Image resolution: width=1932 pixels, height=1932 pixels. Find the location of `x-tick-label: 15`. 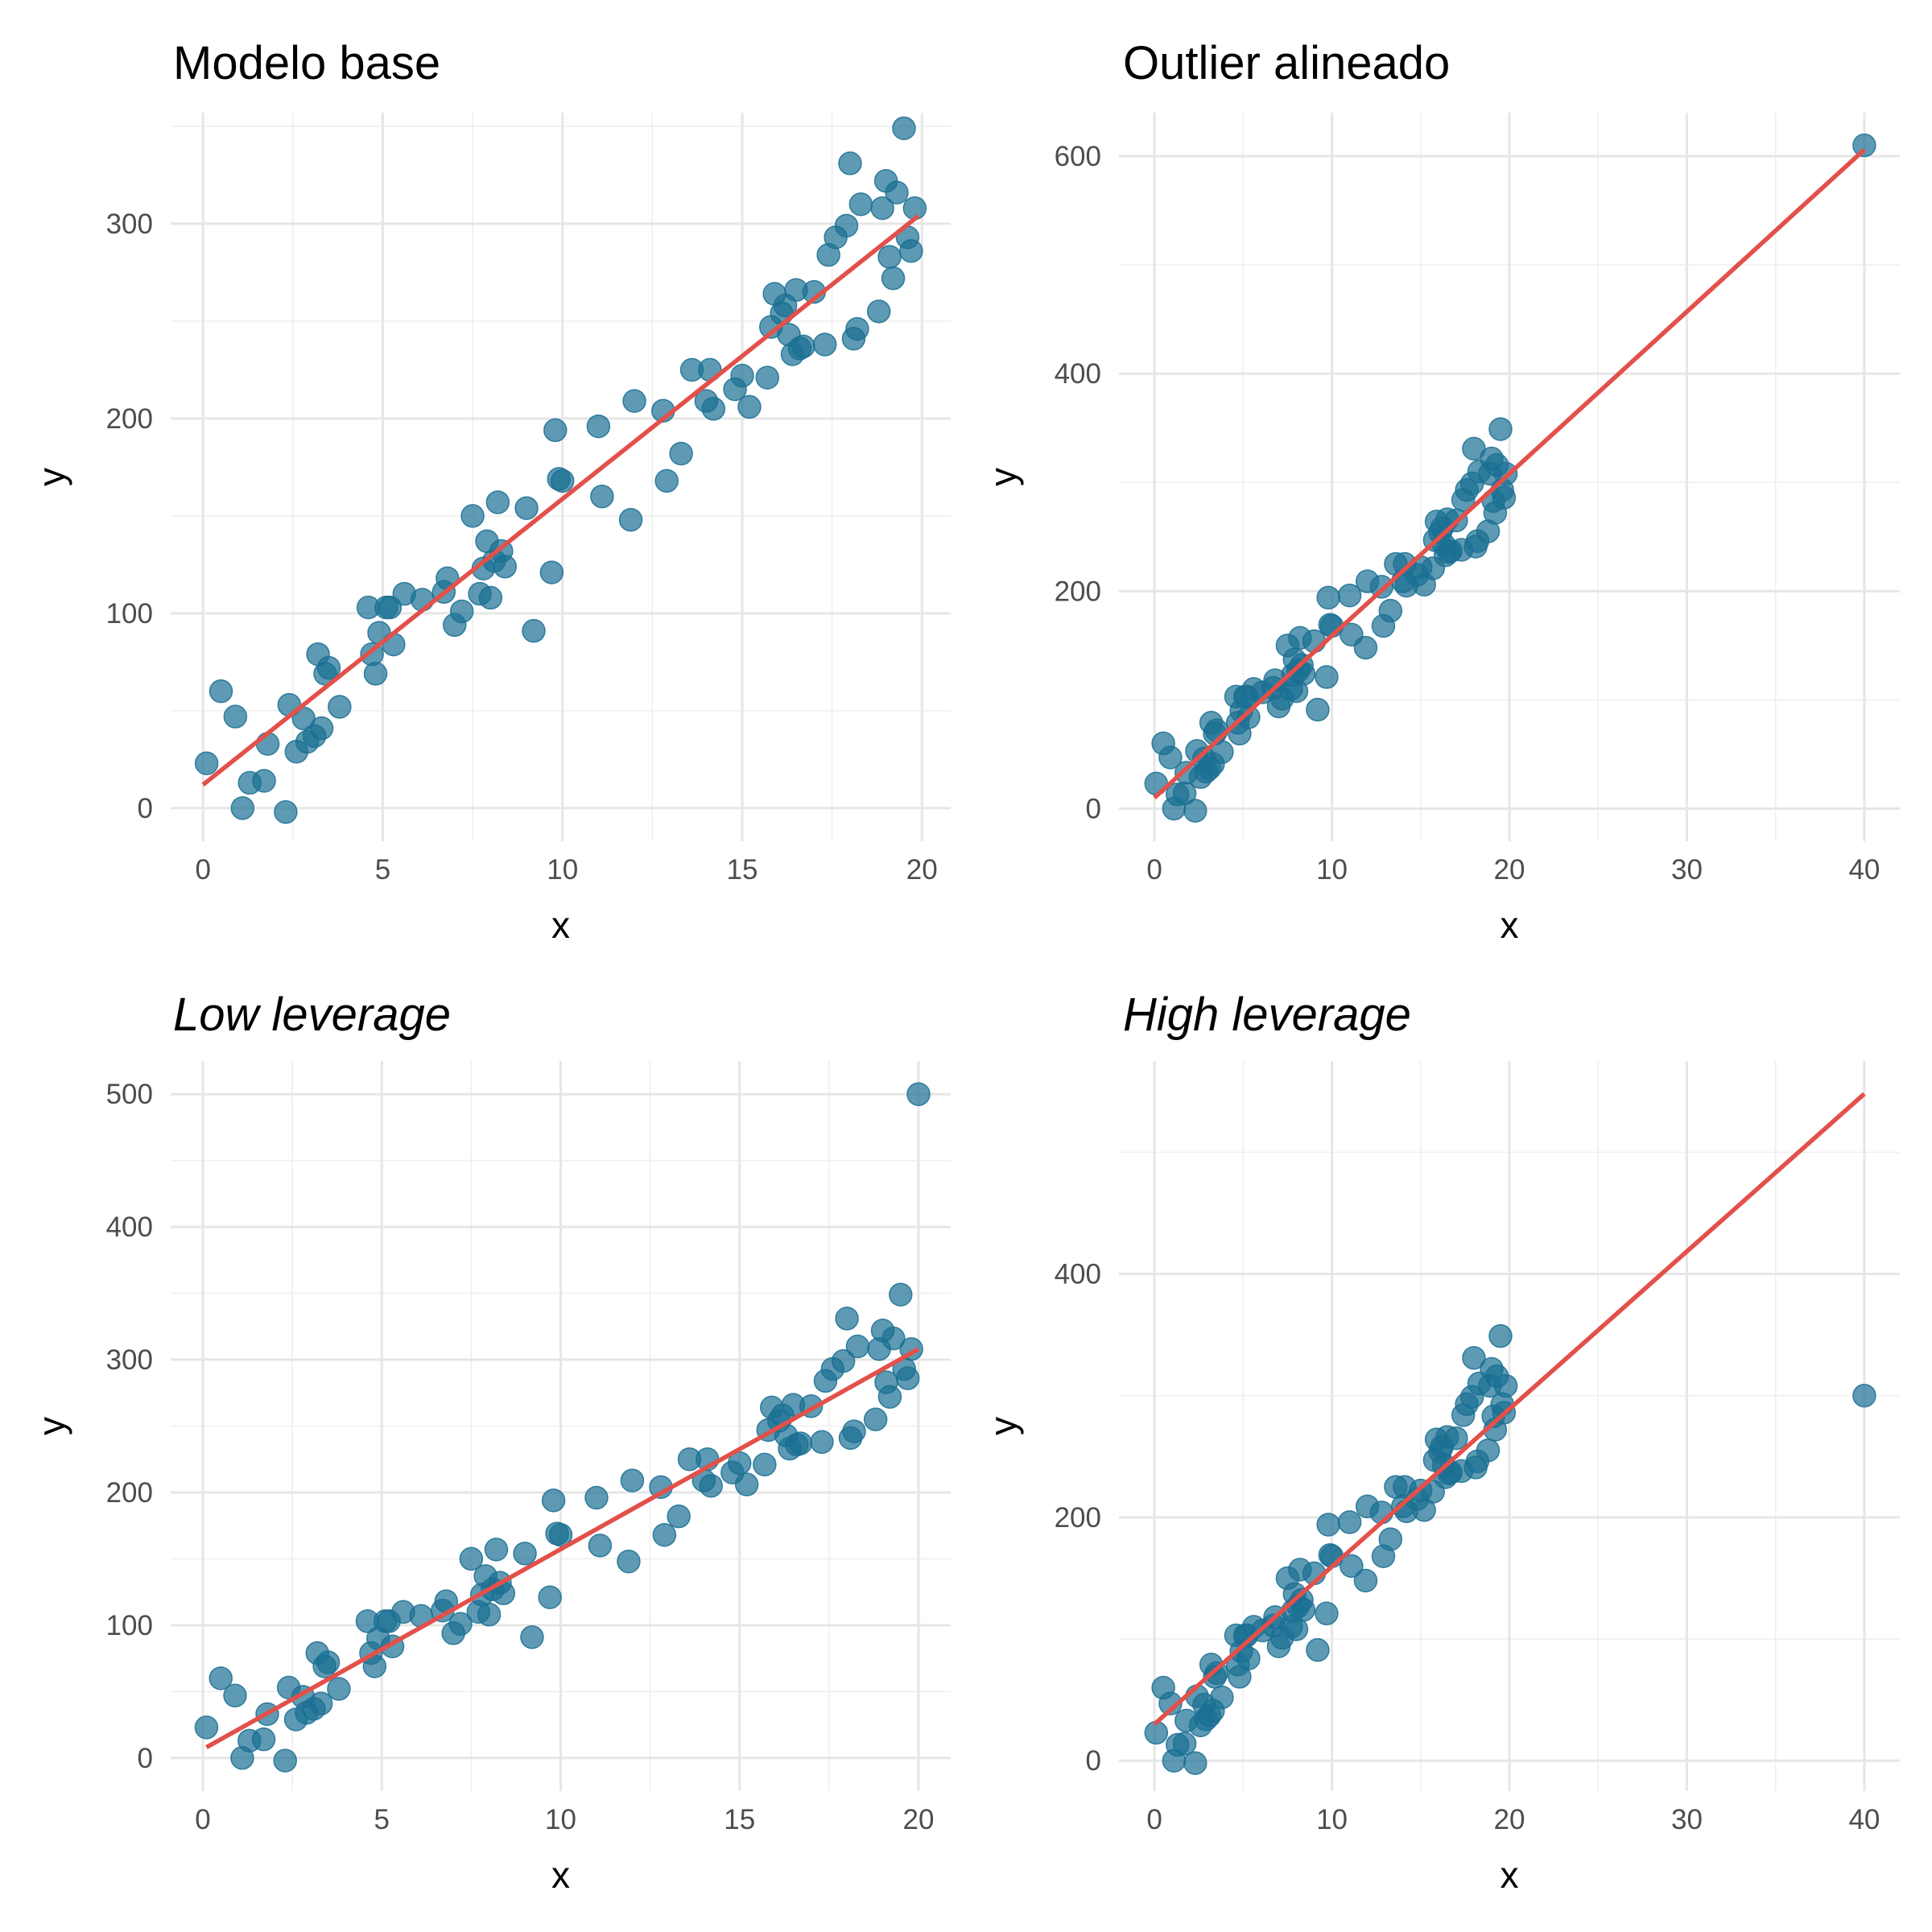

x-tick-label: 15 is located at coordinates (739, 1819).